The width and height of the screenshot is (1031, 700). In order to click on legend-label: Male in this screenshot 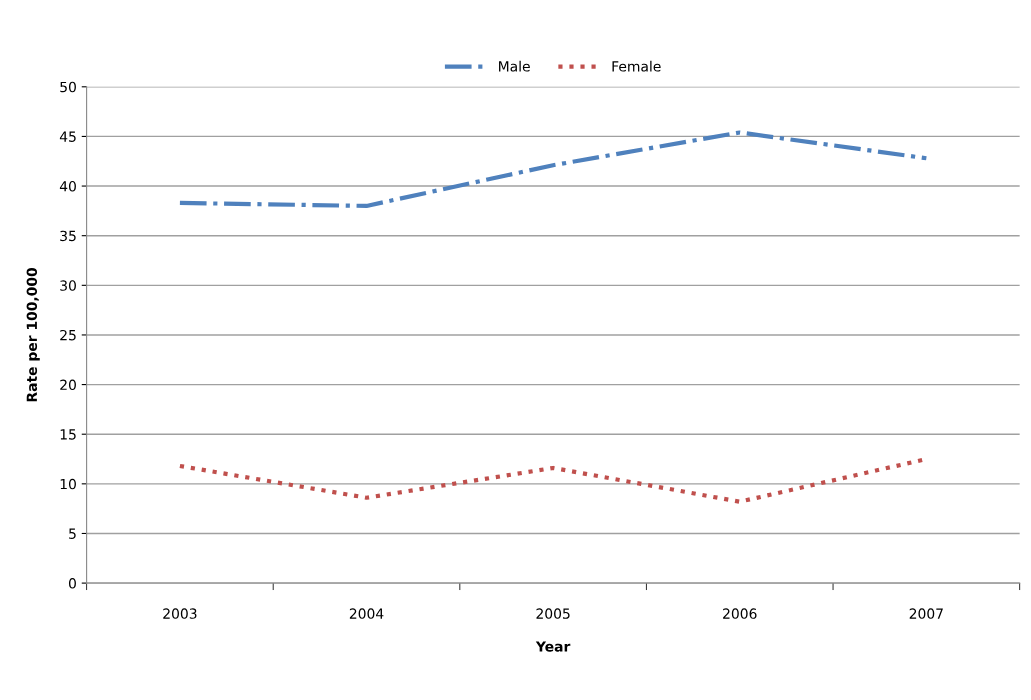, I will do `click(514, 66)`.